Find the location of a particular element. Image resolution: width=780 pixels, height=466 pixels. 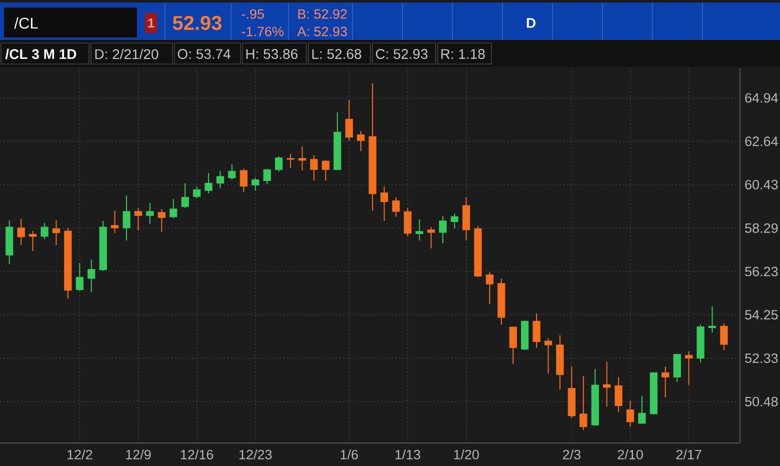

text: L: 52.68 is located at coordinates (337, 54).